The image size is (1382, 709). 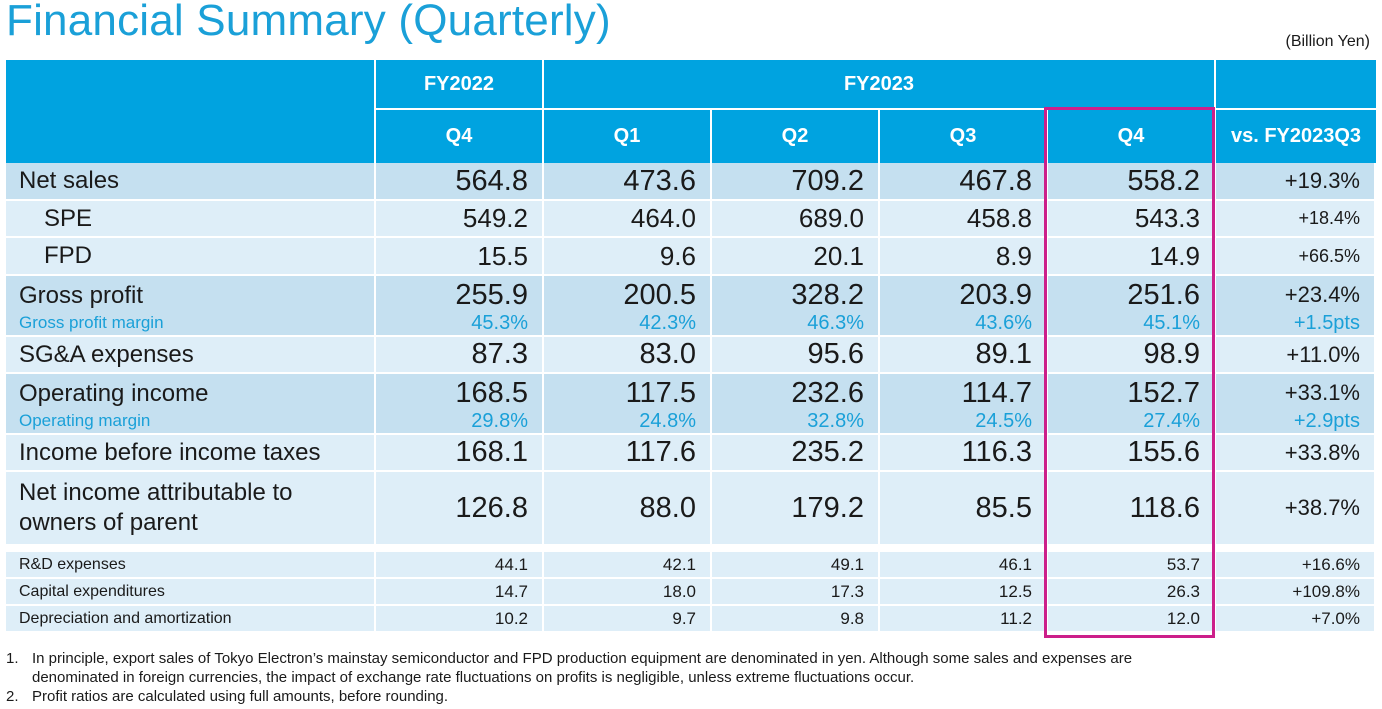 I want to click on cell-value: 49.1, so click(x=796, y=565).